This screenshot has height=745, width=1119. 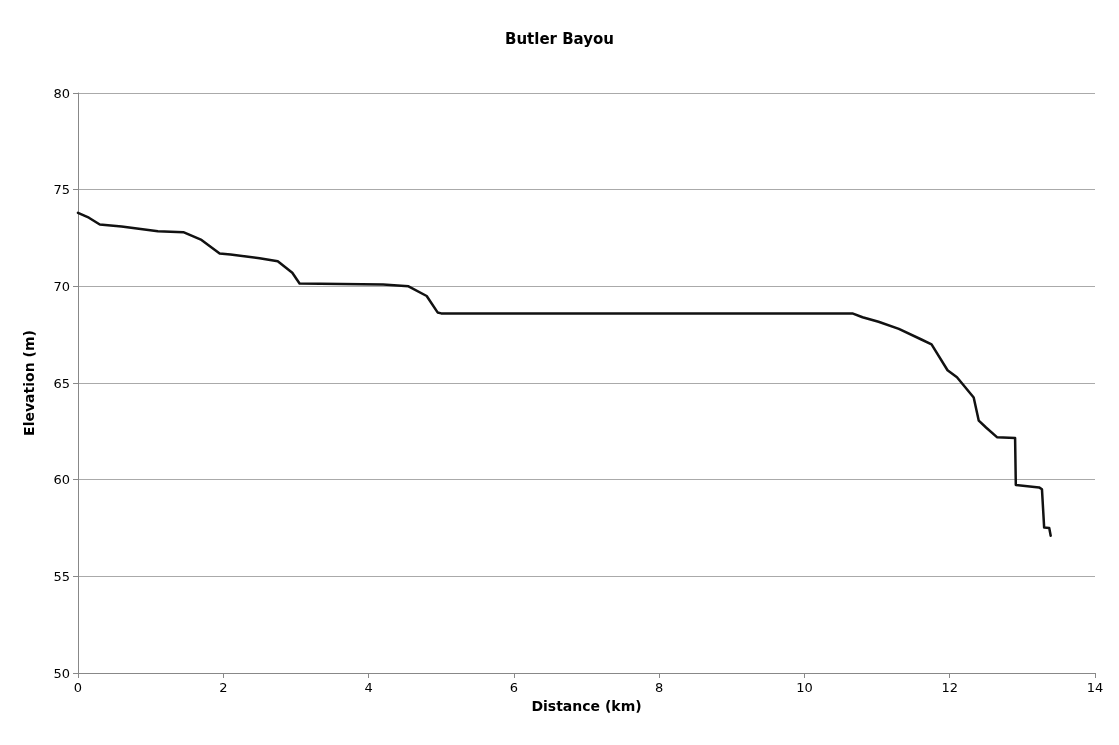 What do you see at coordinates (78, 687) in the screenshot?
I see `x-tick-label: 0` at bounding box center [78, 687].